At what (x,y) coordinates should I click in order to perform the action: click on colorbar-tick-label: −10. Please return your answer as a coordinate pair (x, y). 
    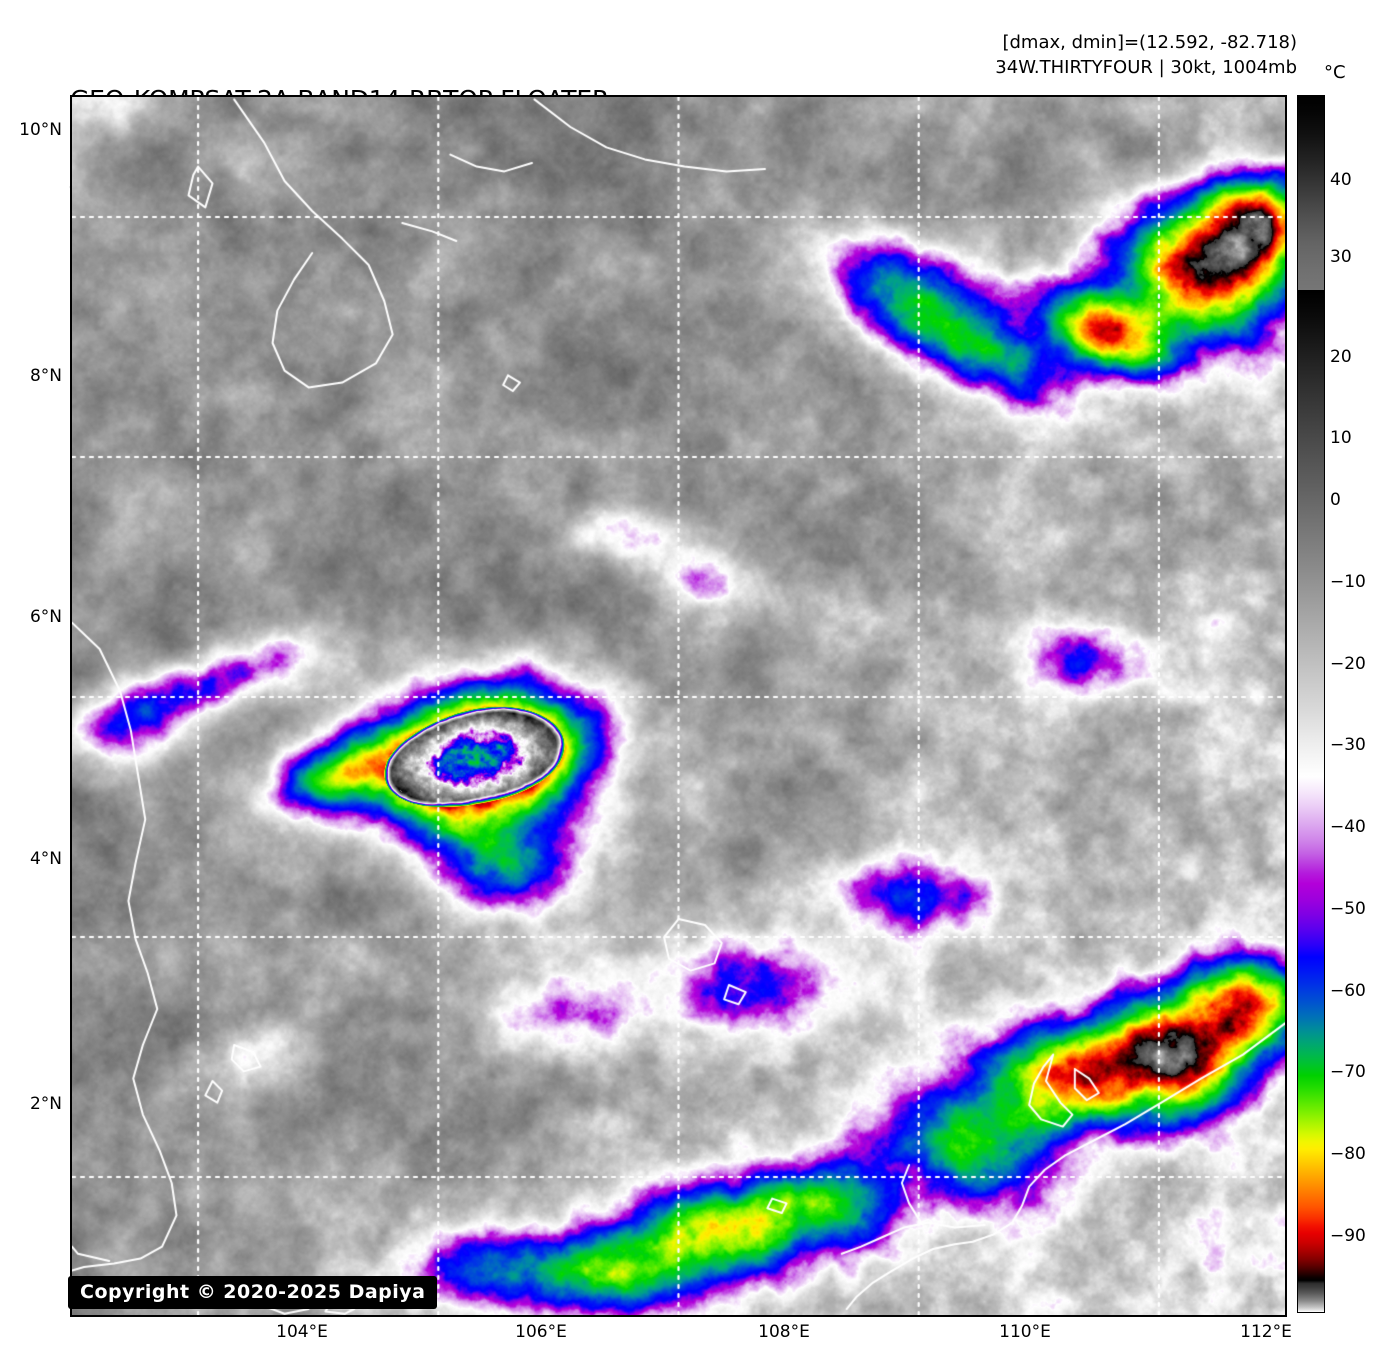
    Looking at the image, I should click on (1348, 582).